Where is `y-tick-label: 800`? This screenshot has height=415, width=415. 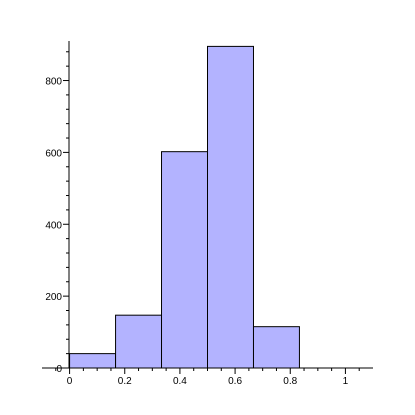
y-tick-label: 800 is located at coordinates (53, 82).